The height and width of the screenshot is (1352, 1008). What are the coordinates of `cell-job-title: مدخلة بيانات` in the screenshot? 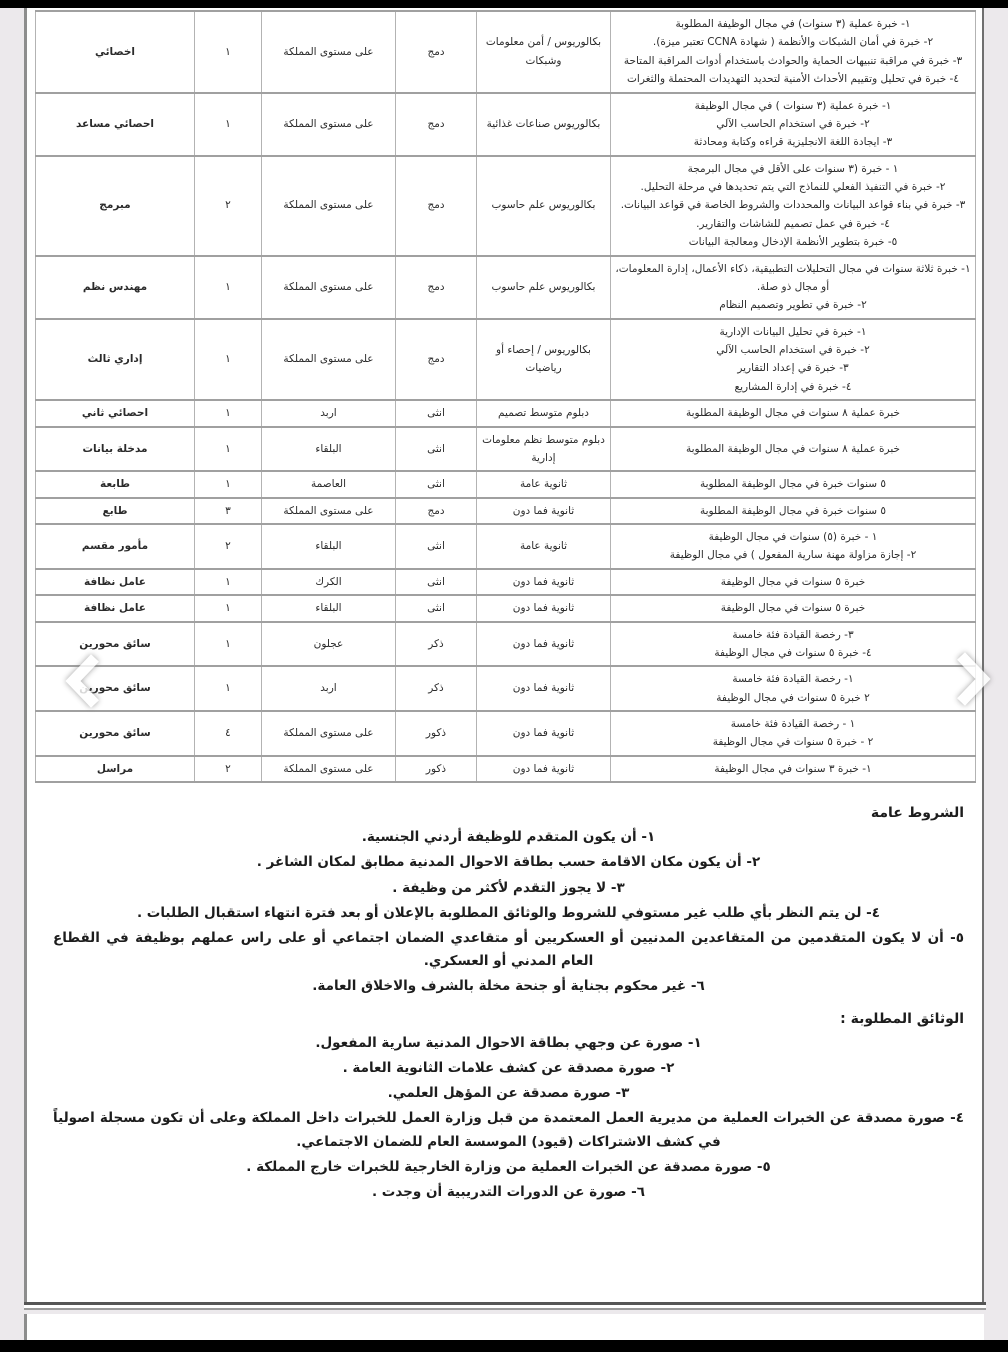 It's located at (115, 449).